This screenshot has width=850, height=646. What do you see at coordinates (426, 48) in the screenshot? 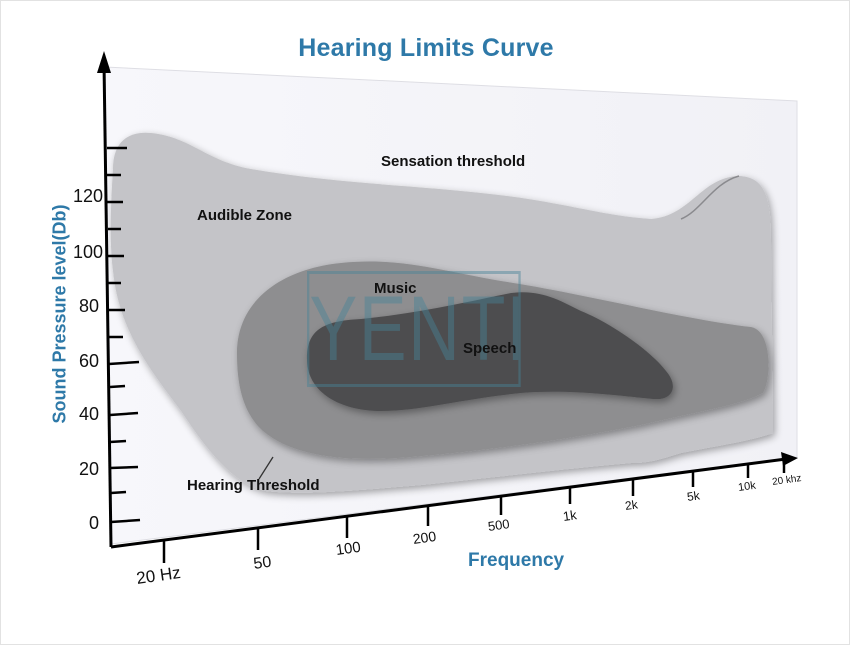
I see `chart-title: Hearing Limits Curve` at bounding box center [426, 48].